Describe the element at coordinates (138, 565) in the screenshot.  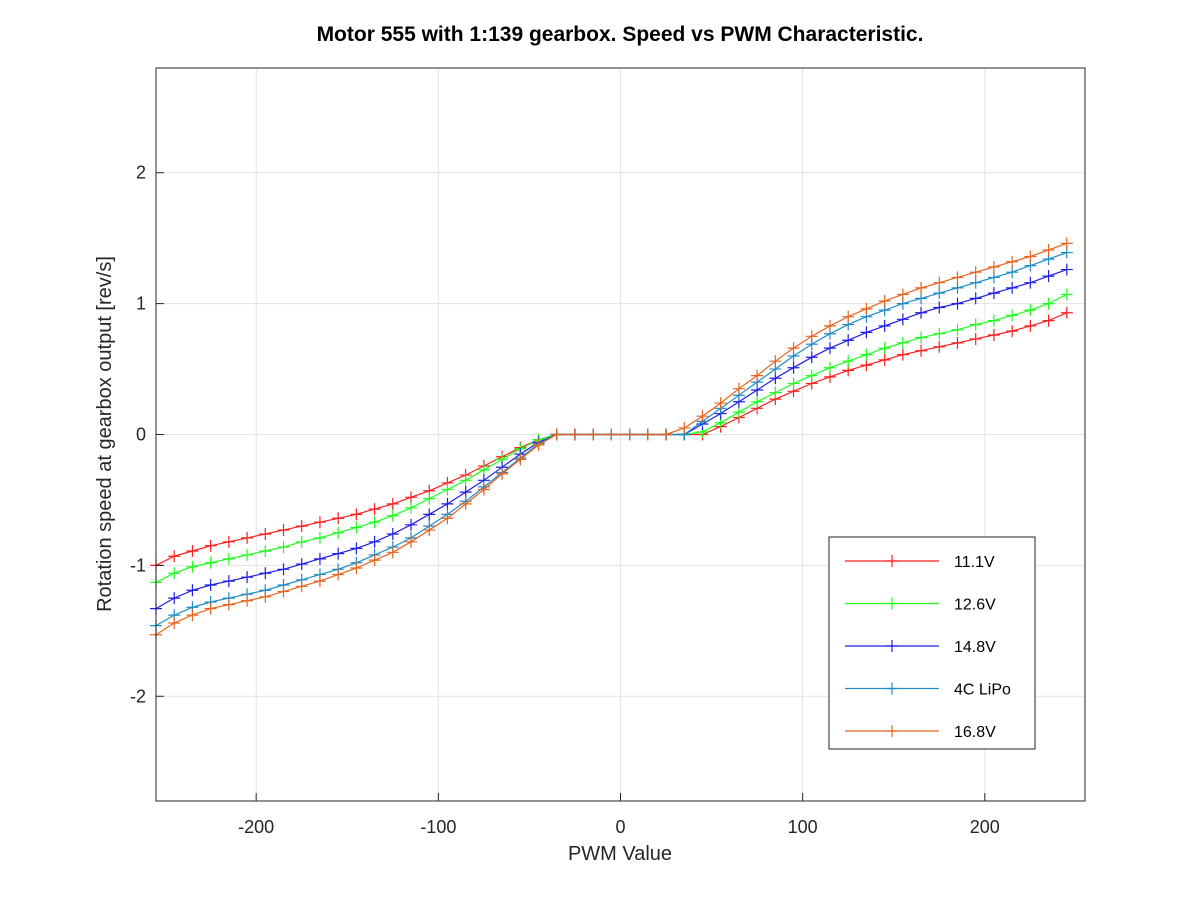
I see `y-tick-label: -1` at that location.